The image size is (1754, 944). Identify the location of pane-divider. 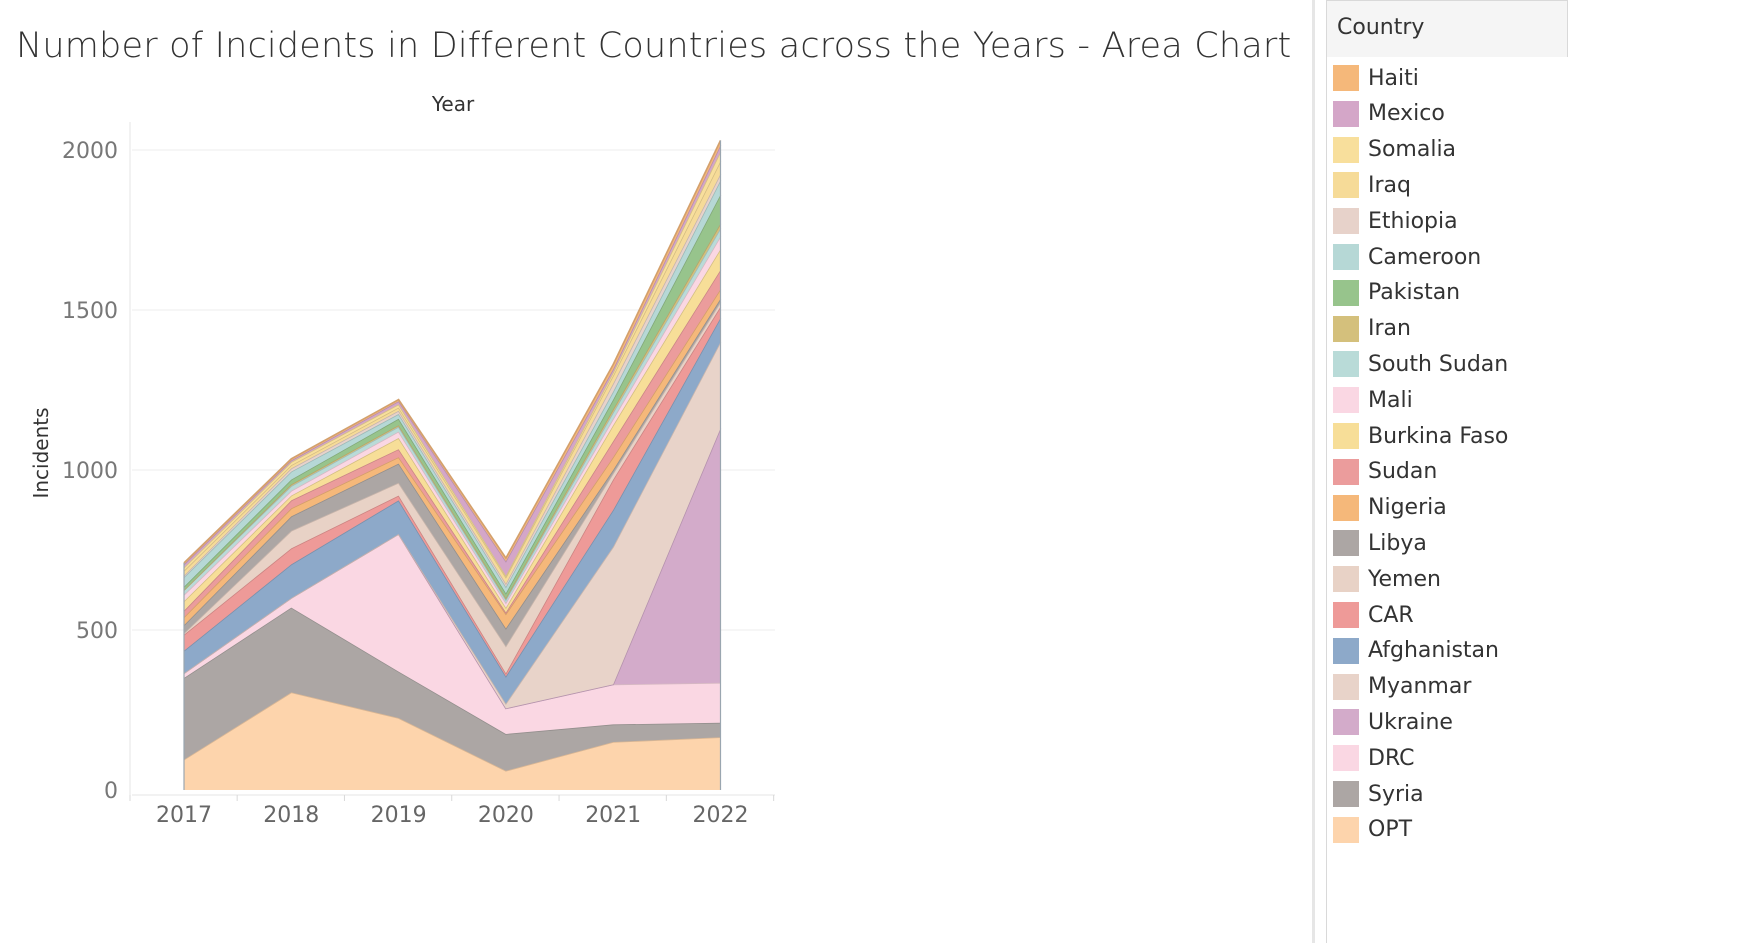
(1313, 471).